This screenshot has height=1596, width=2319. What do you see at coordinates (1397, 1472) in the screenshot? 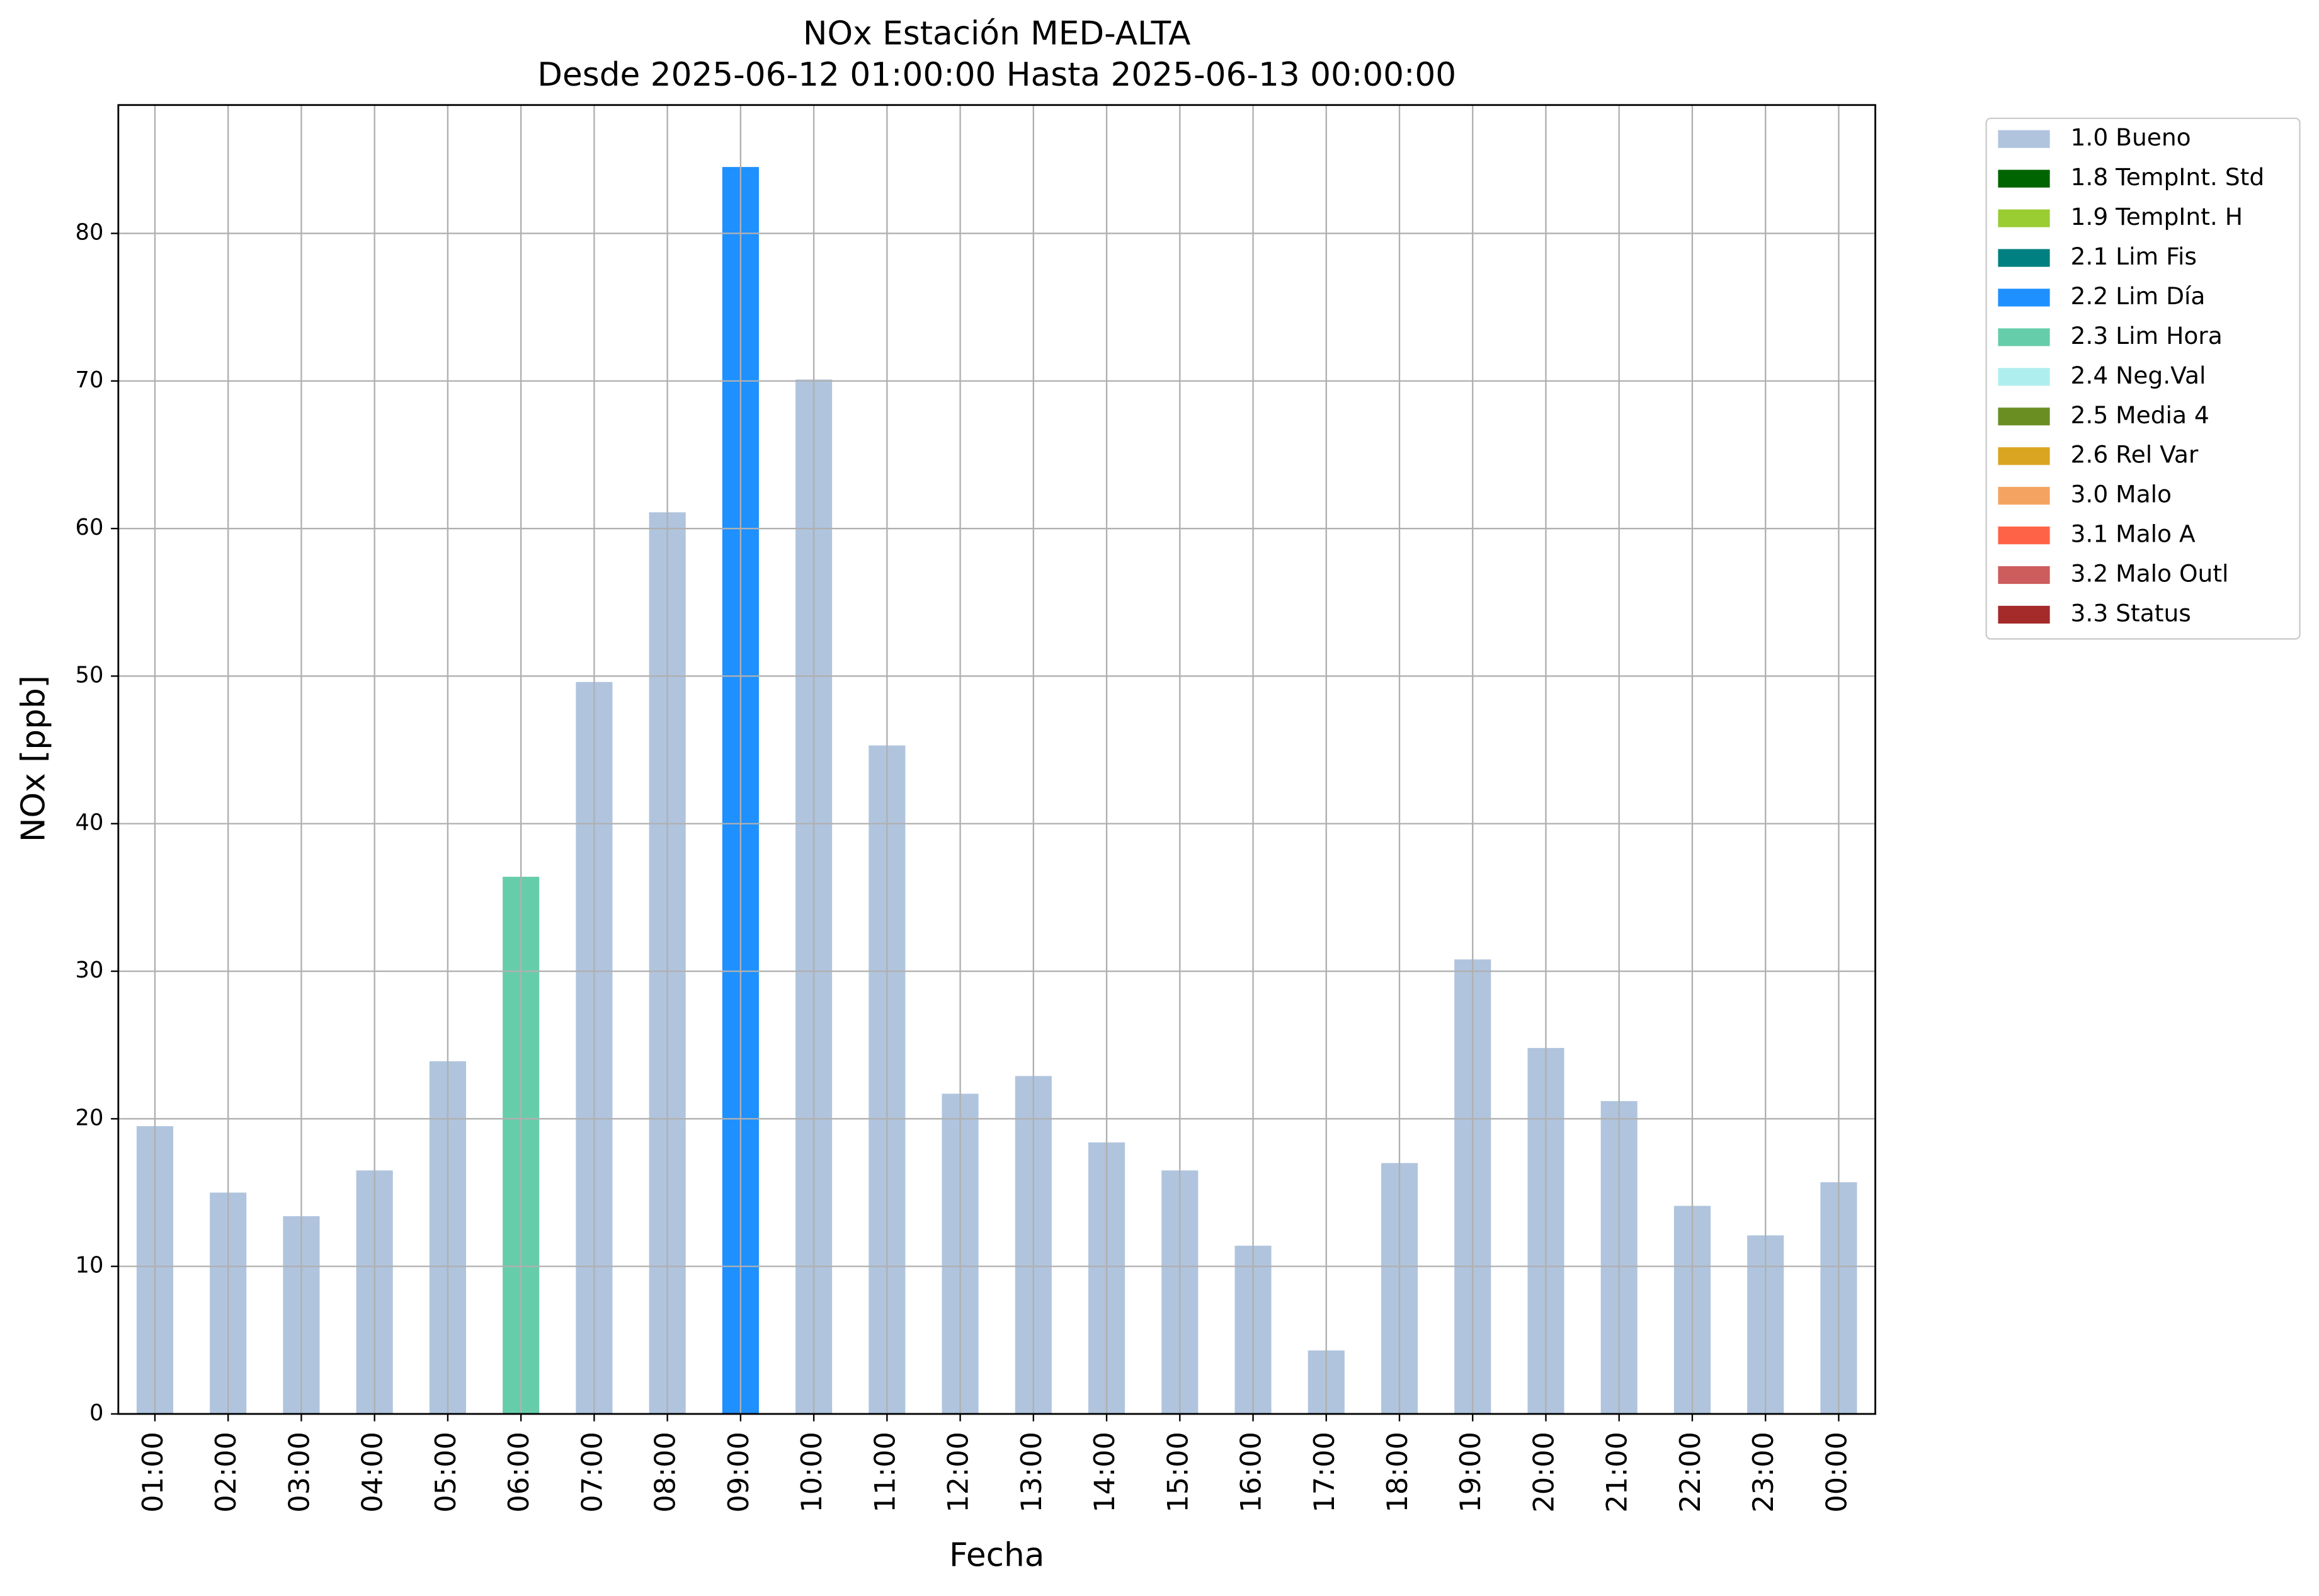
I see `x-tick-label: 18:00` at bounding box center [1397, 1472].